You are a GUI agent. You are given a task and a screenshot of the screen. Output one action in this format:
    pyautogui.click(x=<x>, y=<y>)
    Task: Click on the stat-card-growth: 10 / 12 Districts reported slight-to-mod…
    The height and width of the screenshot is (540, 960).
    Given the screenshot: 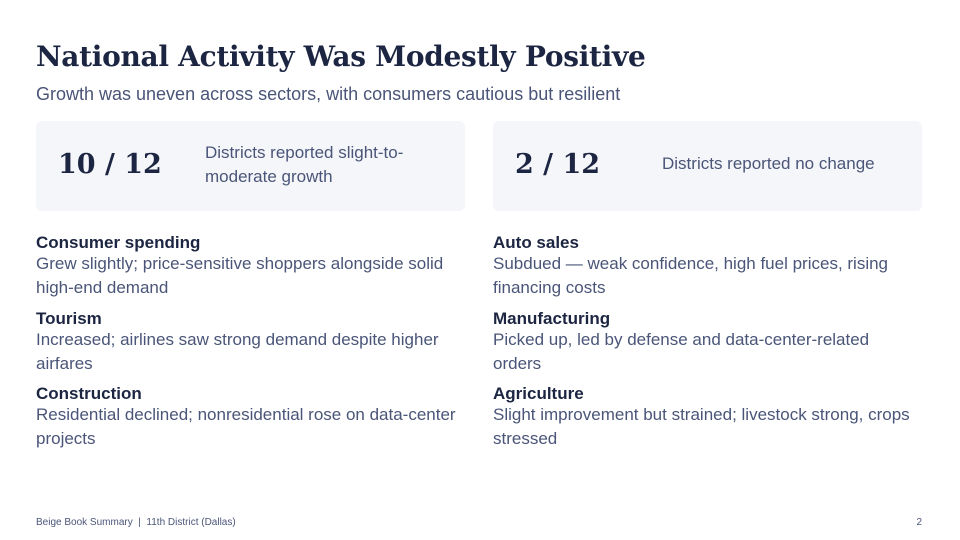 What is the action you would take?
    pyautogui.click(x=250, y=166)
    